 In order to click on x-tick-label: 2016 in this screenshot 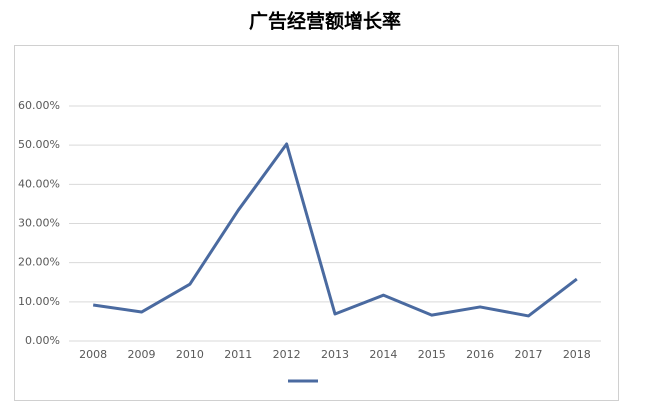, I will do `click(480, 354)`.